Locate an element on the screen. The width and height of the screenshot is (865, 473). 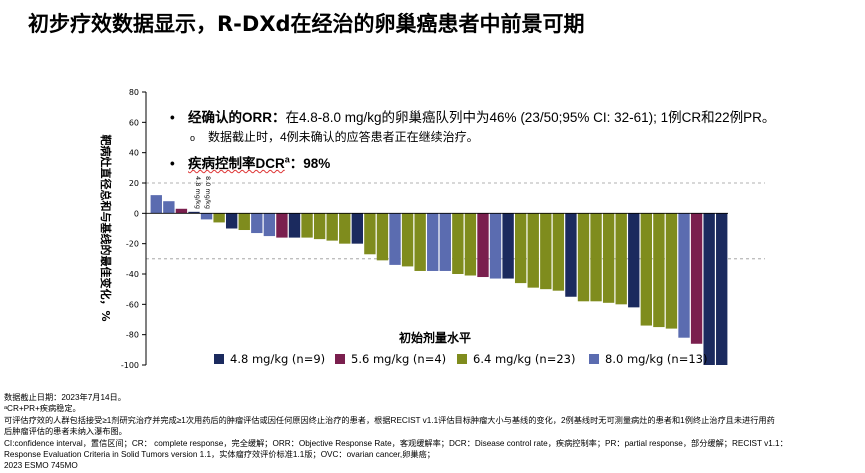
orr-label: 经确认的ORR： is located at coordinates (237, 117).